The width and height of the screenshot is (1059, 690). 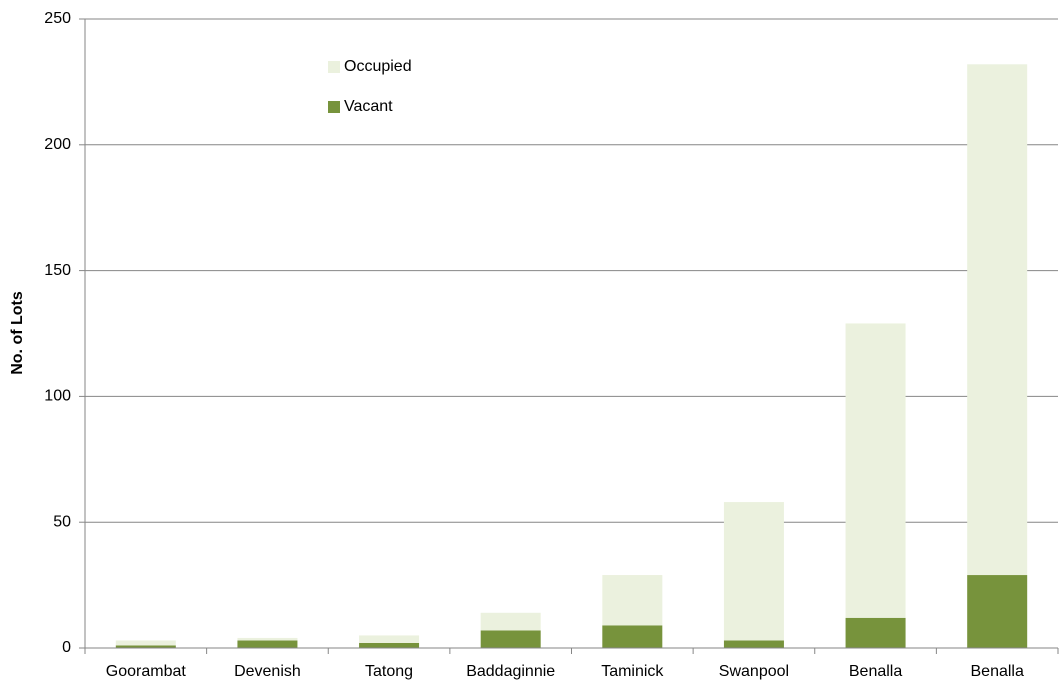 What do you see at coordinates (389, 671) in the screenshot?
I see `x-tick-label: Tatong` at bounding box center [389, 671].